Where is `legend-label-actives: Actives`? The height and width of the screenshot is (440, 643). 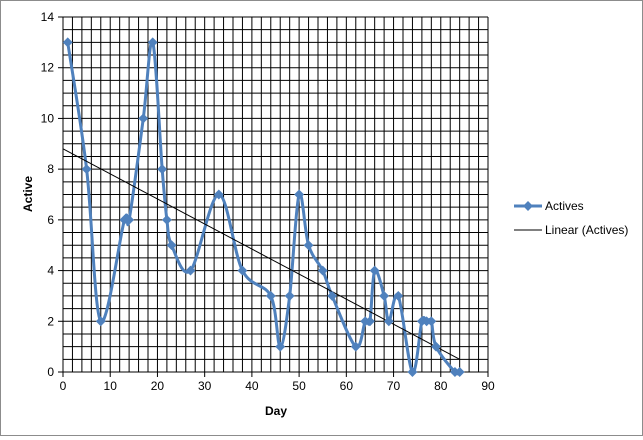
legend-label-actives: Actives is located at coordinates (564, 206).